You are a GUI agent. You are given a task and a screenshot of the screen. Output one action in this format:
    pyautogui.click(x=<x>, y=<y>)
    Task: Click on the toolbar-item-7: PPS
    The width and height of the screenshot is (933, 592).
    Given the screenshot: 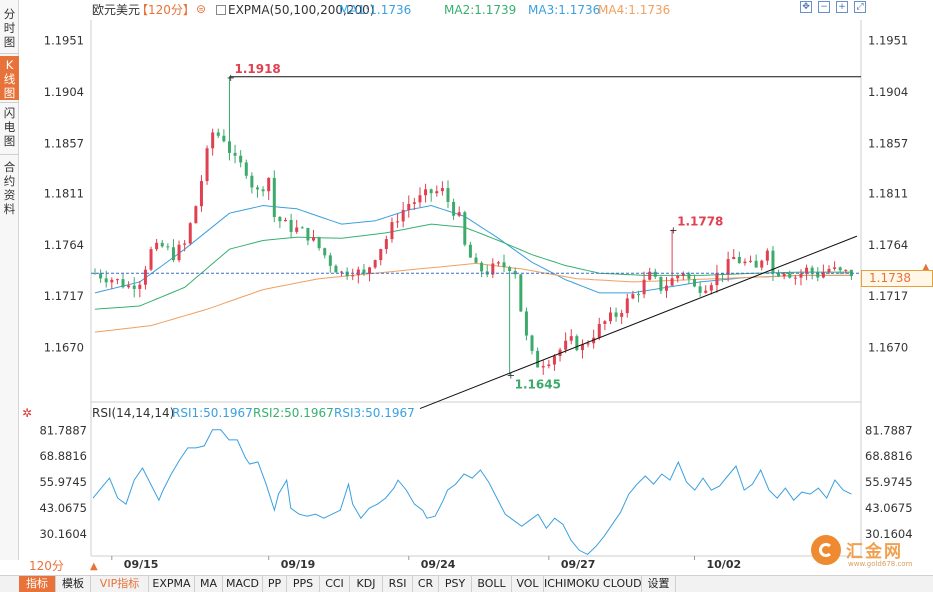 What is the action you would take?
    pyautogui.click(x=303, y=584)
    